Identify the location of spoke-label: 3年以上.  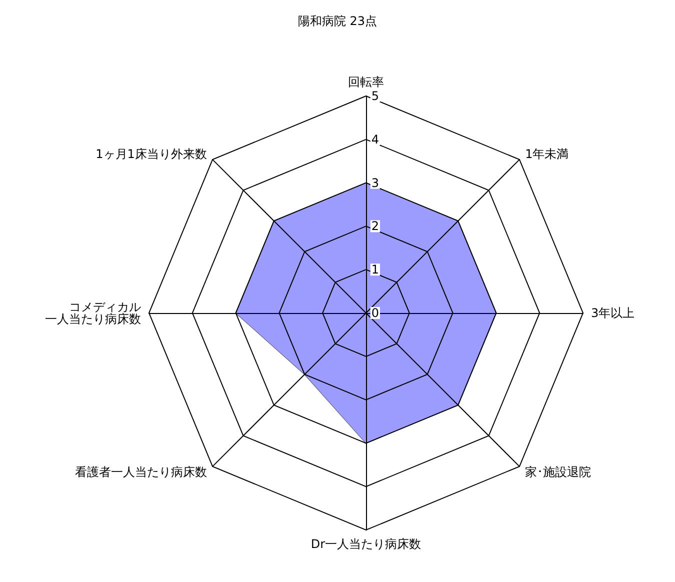
(613, 313).